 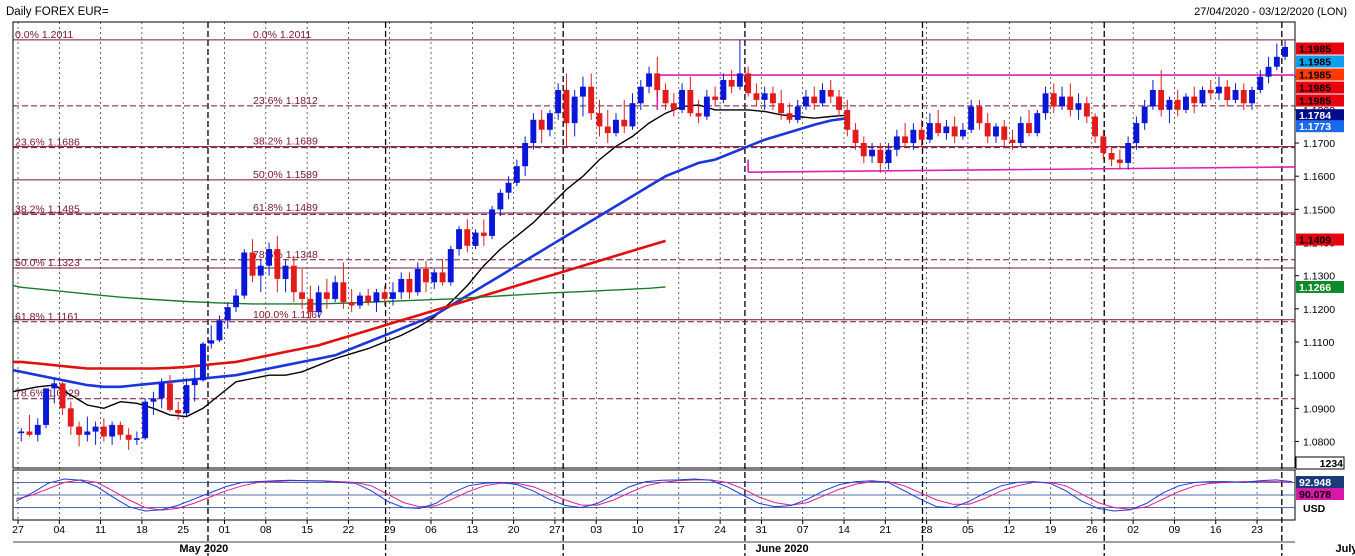 I want to click on fib-level-label: 100.0% 1.1167, so click(x=288, y=315).